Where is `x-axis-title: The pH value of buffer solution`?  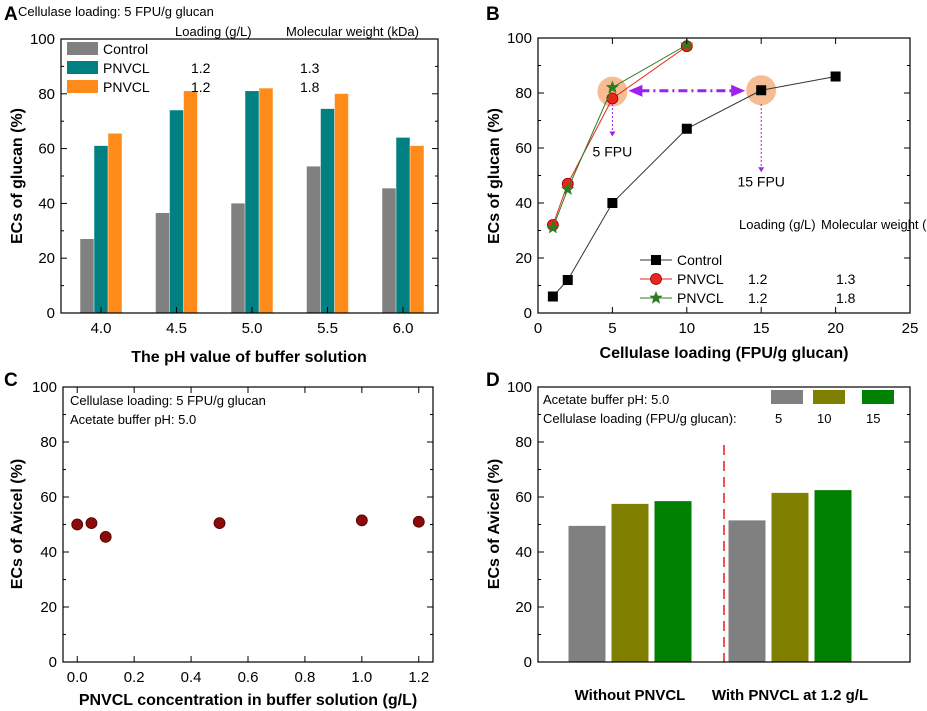 x-axis-title: The pH value of buffer solution is located at coordinates (249, 357).